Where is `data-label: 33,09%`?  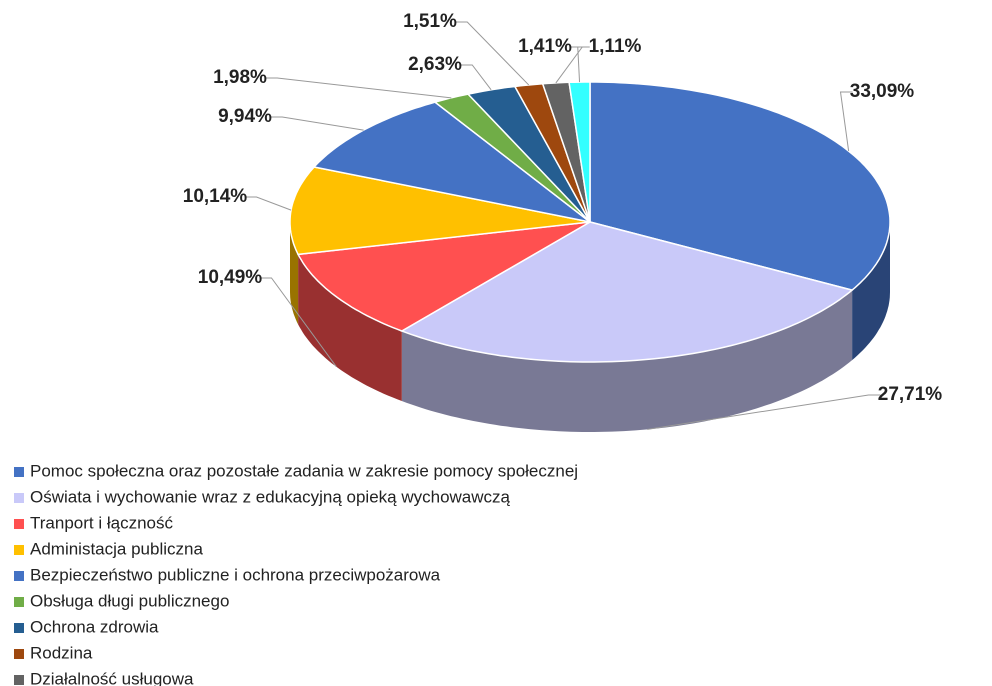
data-label: 33,09% is located at coordinates (882, 91).